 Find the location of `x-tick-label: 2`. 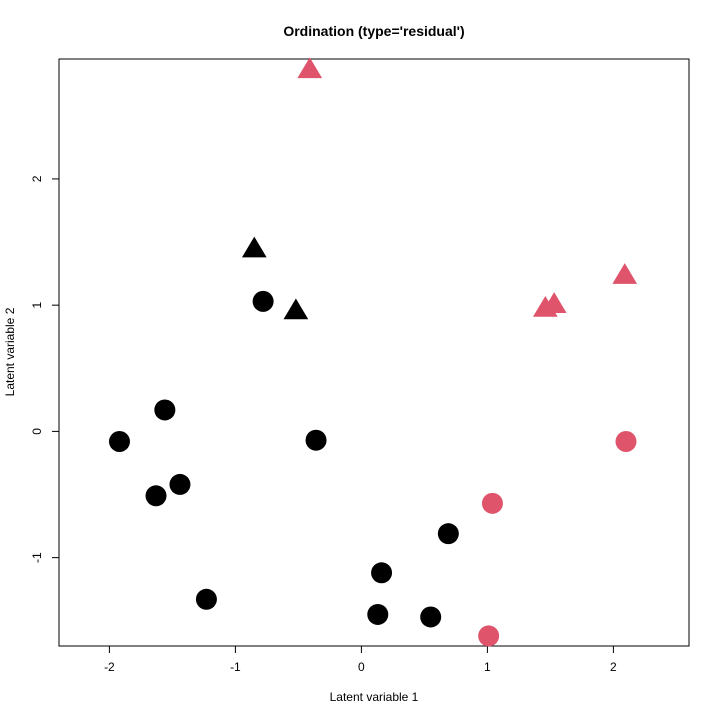

x-tick-label: 2 is located at coordinates (613, 667).